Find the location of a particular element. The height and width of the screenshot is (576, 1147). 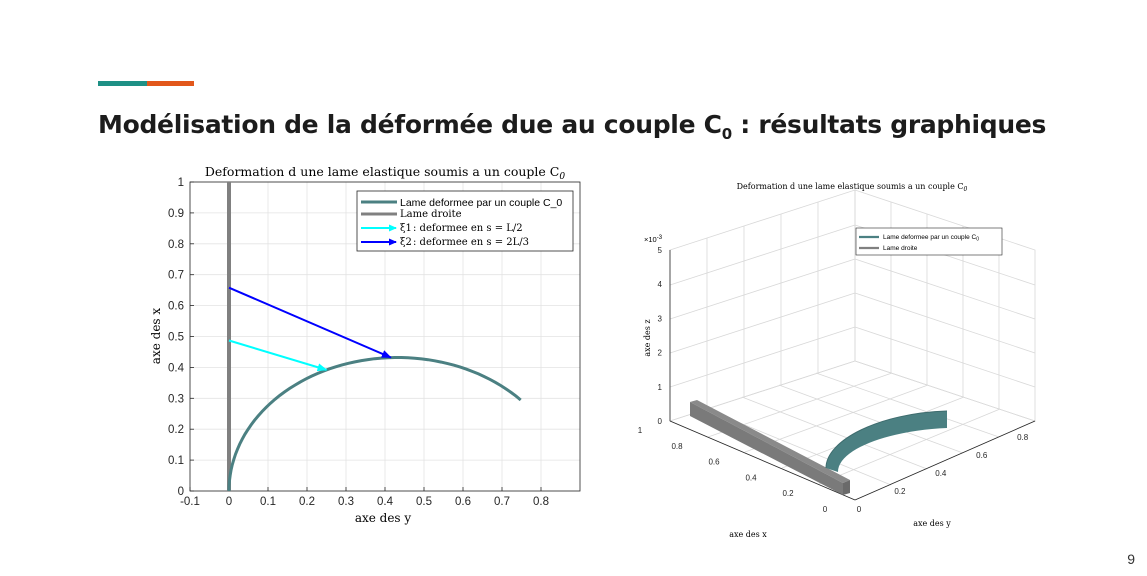

x-axis-tick-label: 0 is located at coordinates (825, 509).